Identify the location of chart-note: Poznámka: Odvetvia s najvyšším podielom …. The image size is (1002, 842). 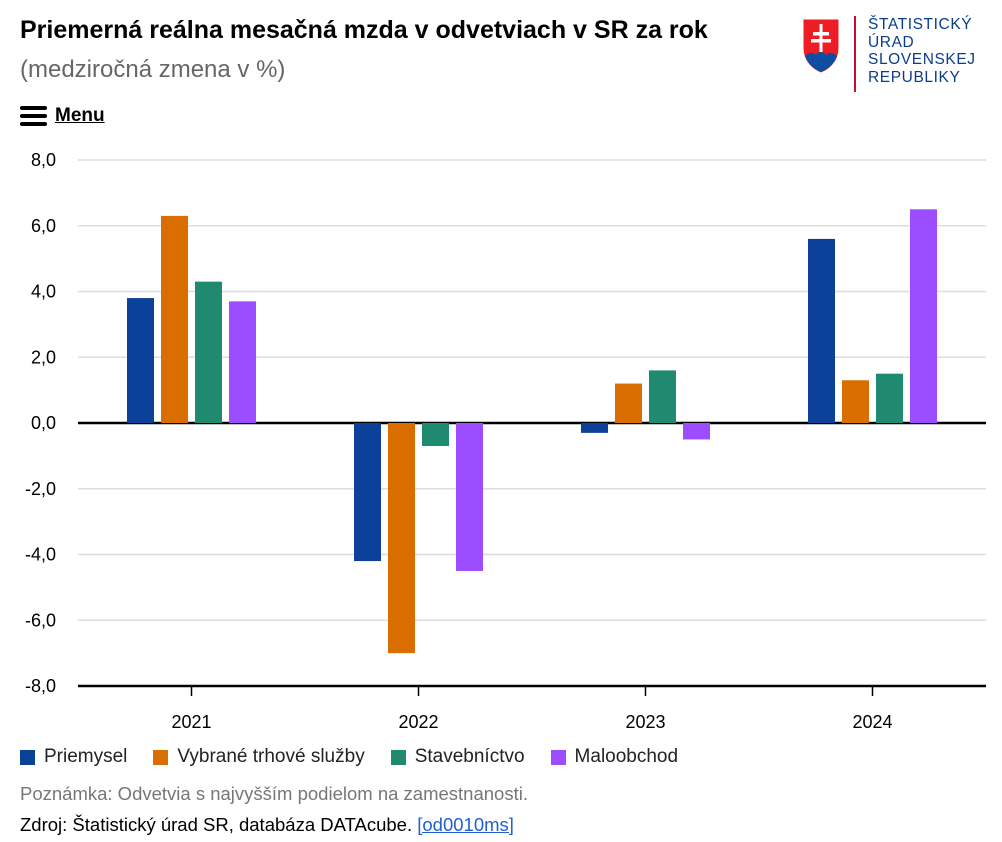
(274, 793).